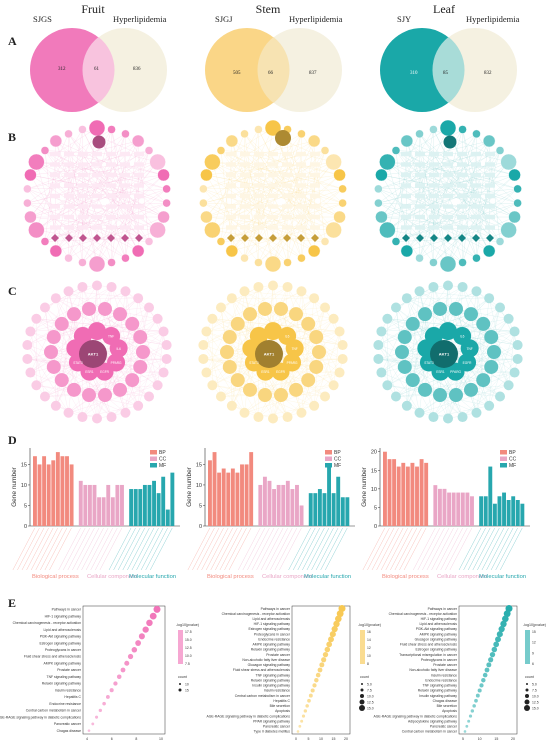 This screenshot has width=550, height=742. What do you see at coordinates (187, 684) in the screenshot?
I see `kegg-size-legend-label: 10` at bounding box center [187, 684].